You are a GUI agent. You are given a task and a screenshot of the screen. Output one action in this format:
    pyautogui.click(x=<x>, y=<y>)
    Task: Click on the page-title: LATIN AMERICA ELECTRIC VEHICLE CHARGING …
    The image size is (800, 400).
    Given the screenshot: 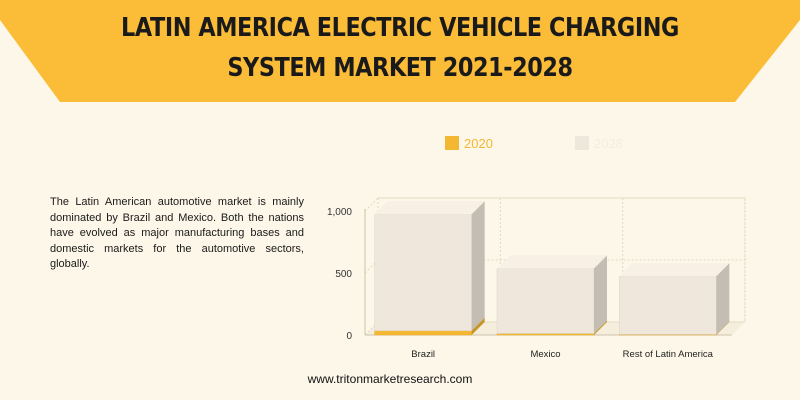 What is the action you would take?
    pyautogui.click(x=400, y=48)
    